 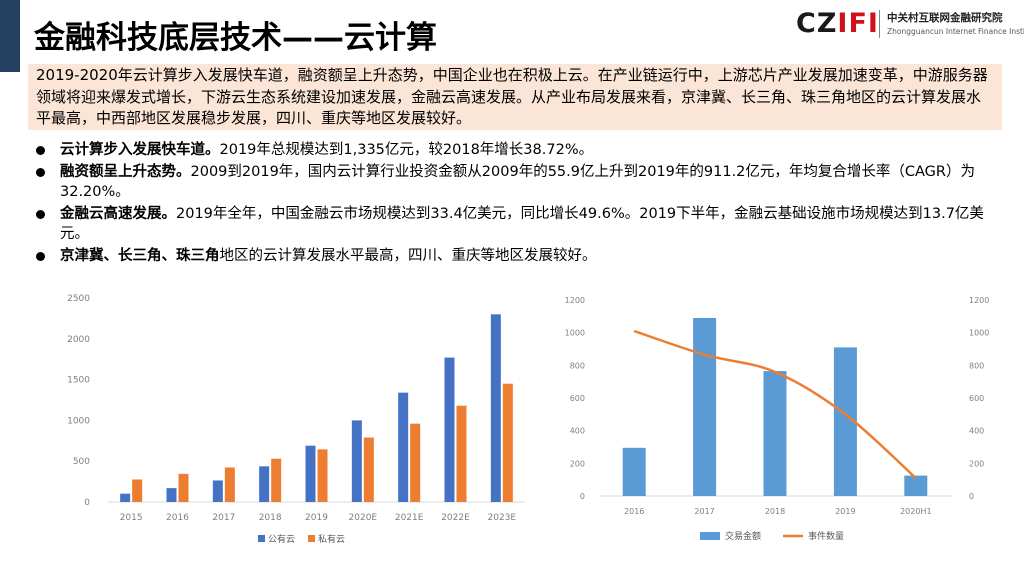 I want to click on y-tick-label: 2000, so click(x=78, y=340).